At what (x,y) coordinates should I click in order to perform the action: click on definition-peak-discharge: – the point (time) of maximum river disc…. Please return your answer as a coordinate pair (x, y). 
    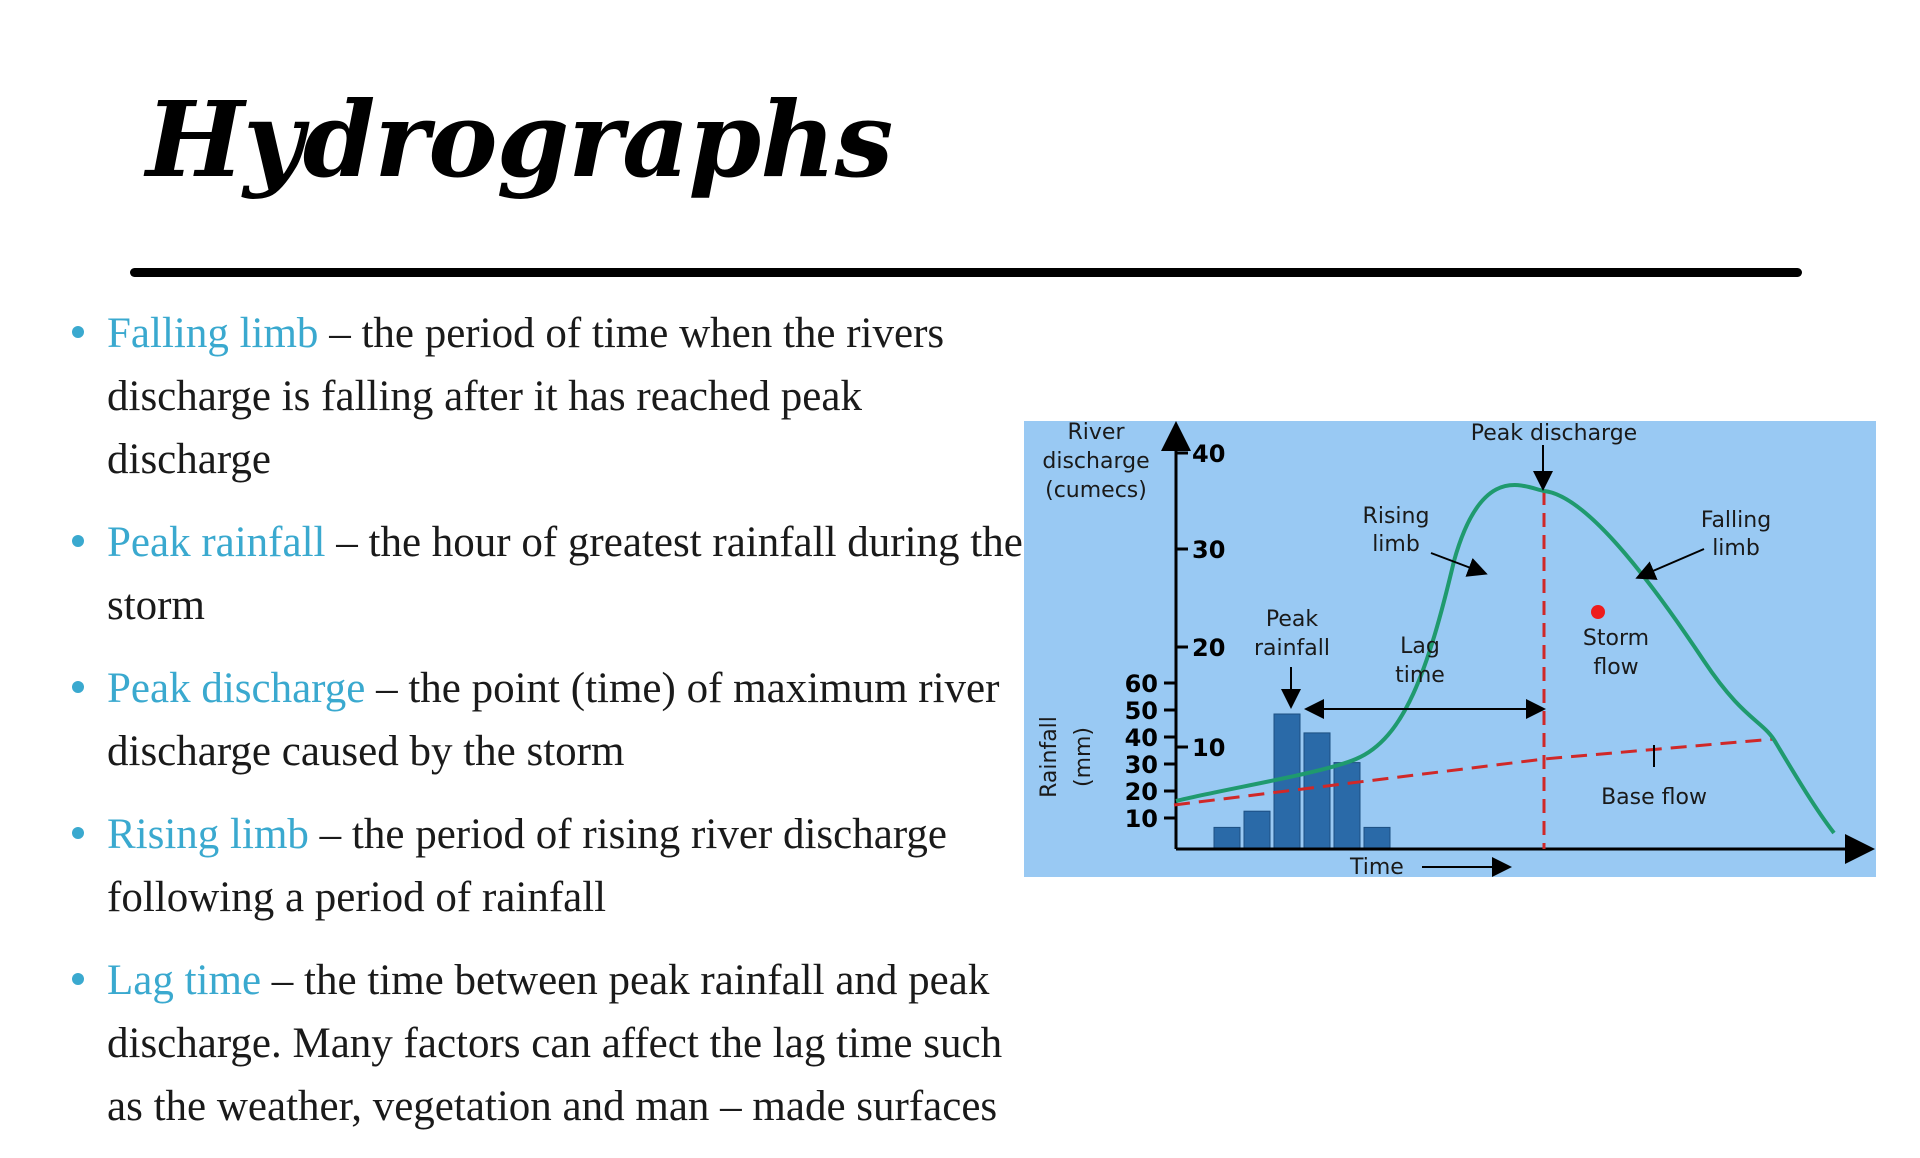
    Looking at the image, I should click on (553, 720).